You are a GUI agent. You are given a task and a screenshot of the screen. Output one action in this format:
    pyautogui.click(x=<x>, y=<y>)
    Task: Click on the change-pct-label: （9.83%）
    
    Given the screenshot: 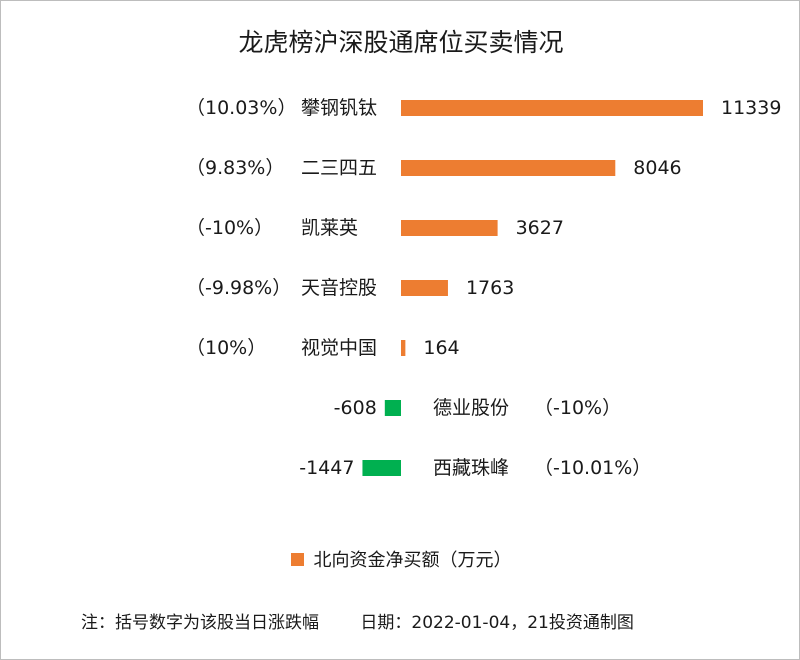 What is the action you would take?
    pyautogui.click(x=235, y=168)
    